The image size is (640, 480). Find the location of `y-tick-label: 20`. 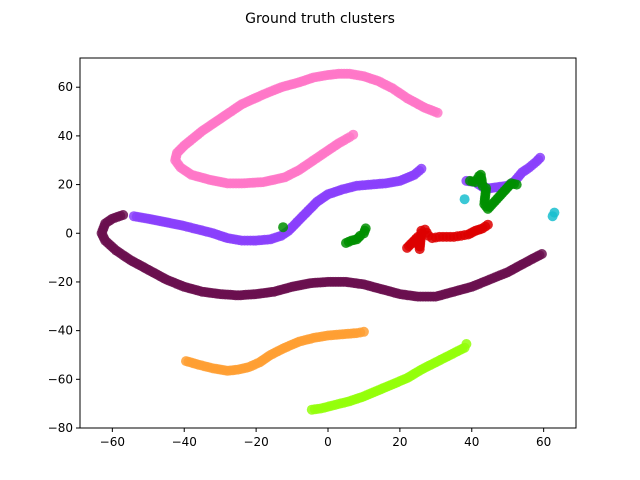

y-tick-label: 20 is located at coordinates (65, 185).